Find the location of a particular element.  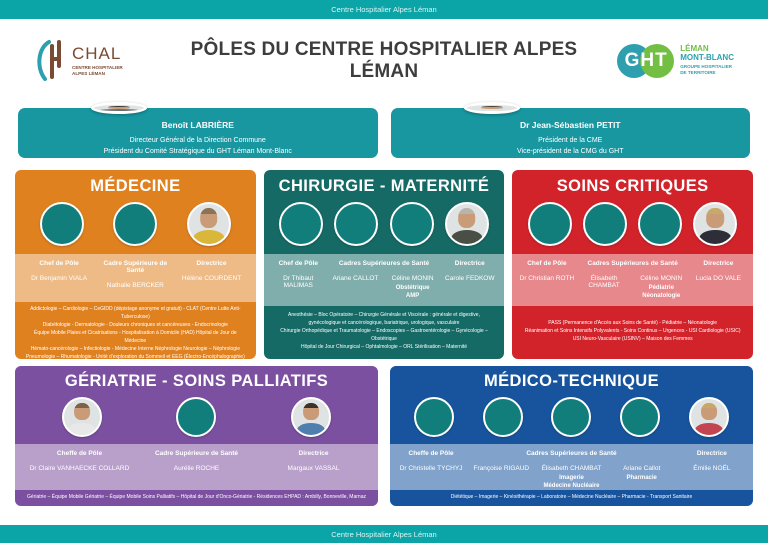

role-label: Cheffe de Pôle is located at coordinates (431, 453).